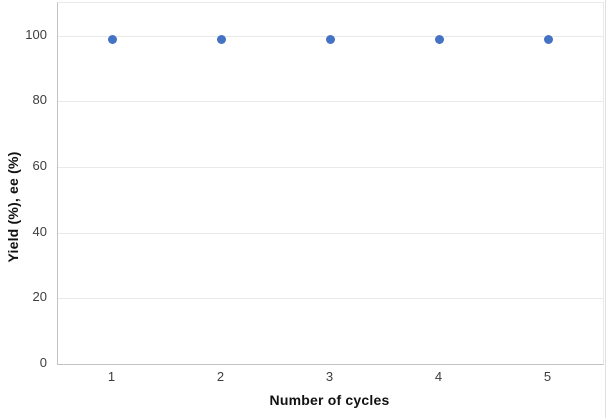  Describe the element at coordinates (329, 400) in the screenshot. I see `x-axis-title: Number of cycles` at that location.